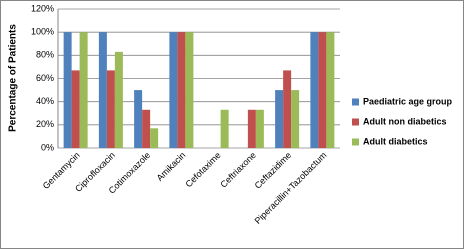 This screenshot has height=249, width=464. I want to click on y-tick-label: 20%, so click(45, 124).